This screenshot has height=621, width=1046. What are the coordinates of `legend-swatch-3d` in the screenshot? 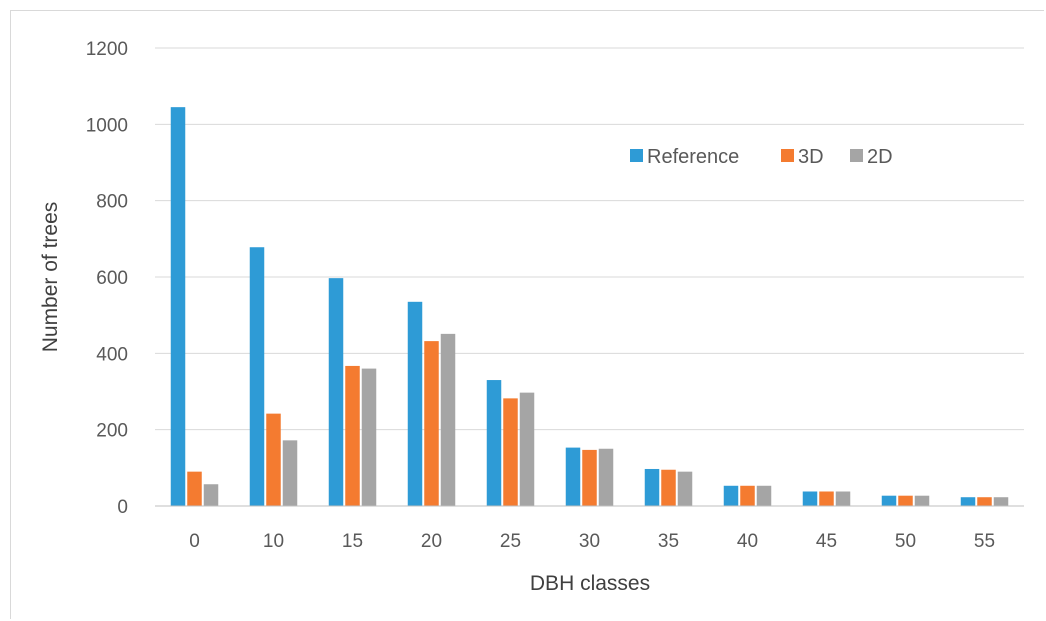 It's located at (787, 155).